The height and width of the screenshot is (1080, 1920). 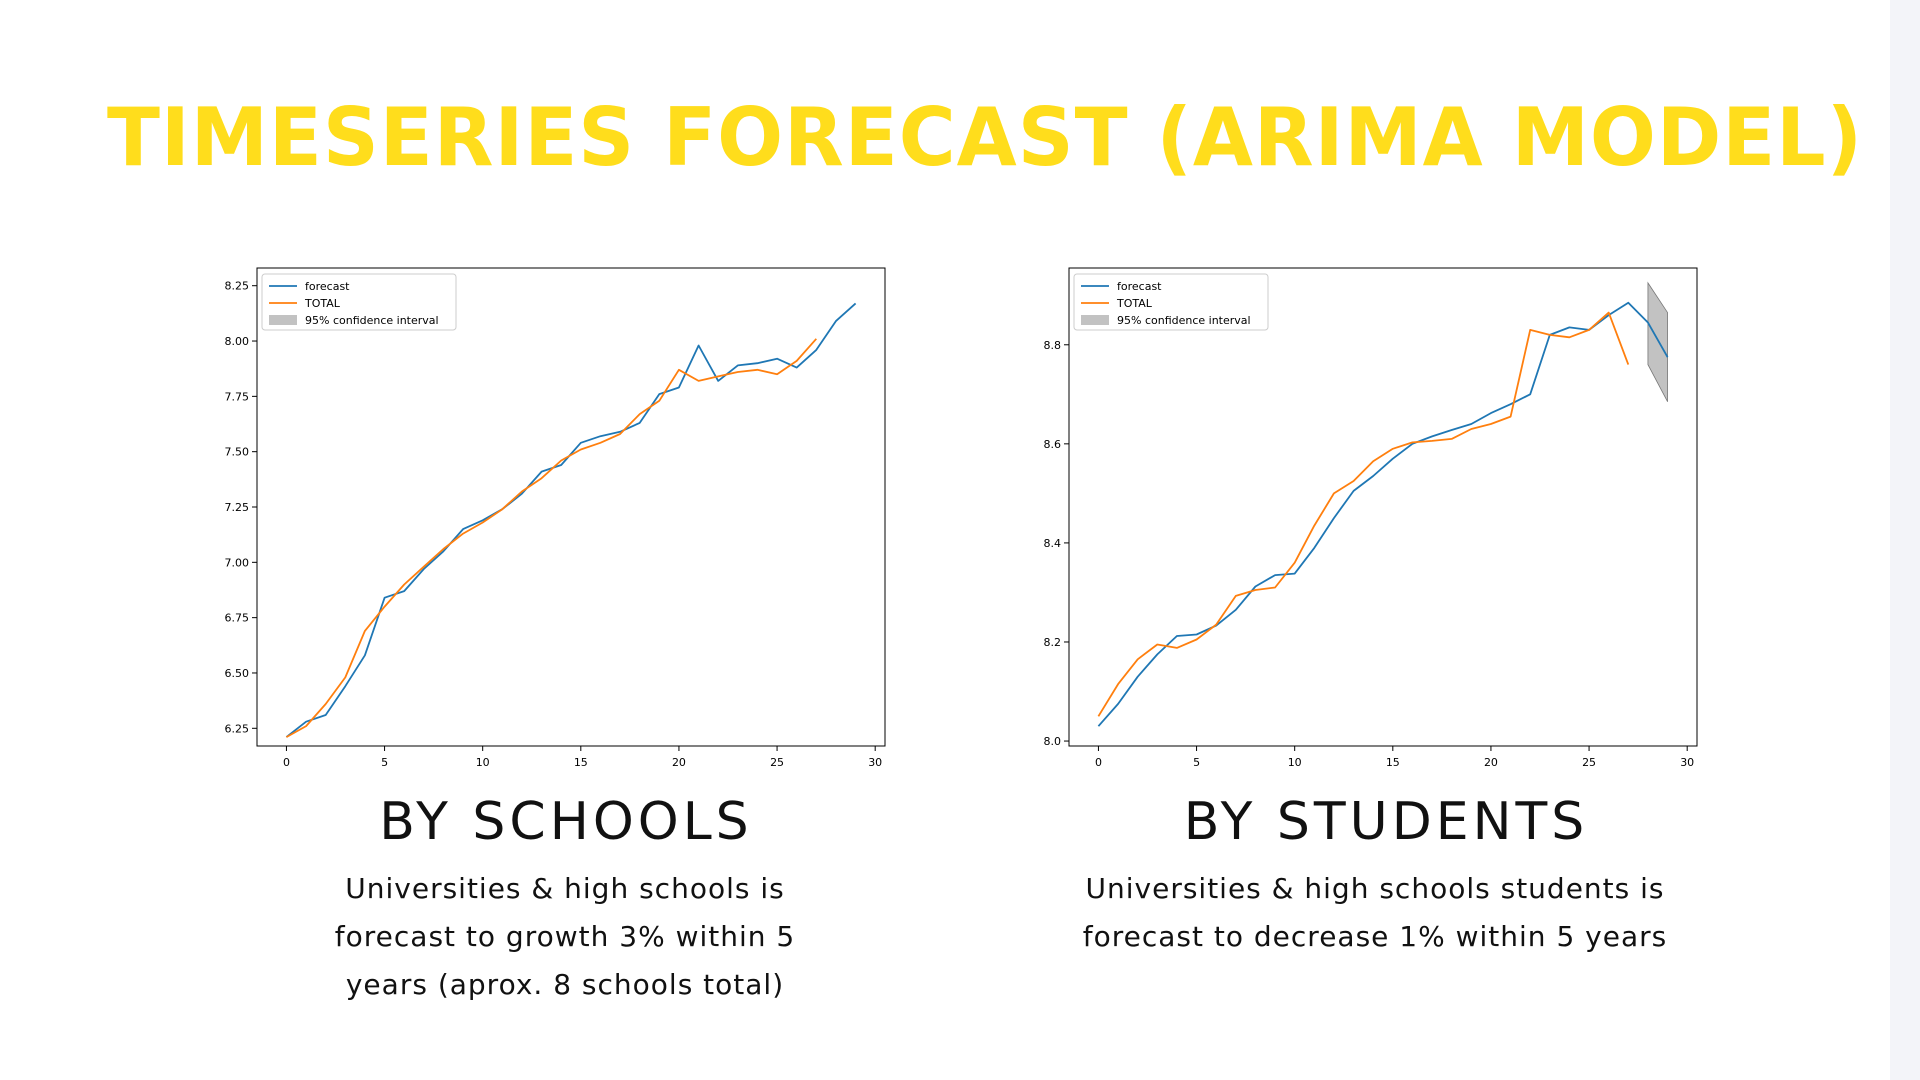 What do you see at coordinates (566, 822) in the screenshot?
I see `section-heading-schools: BY SCHOOLS` at bounding box center [566, 822].